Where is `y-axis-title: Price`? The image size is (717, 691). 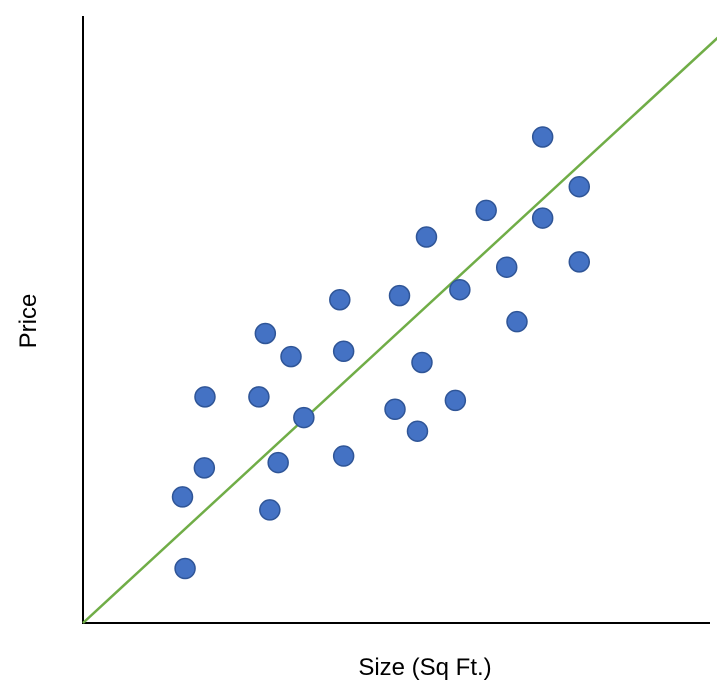 y-axis-title: Price is located at coordinates (28, 321).